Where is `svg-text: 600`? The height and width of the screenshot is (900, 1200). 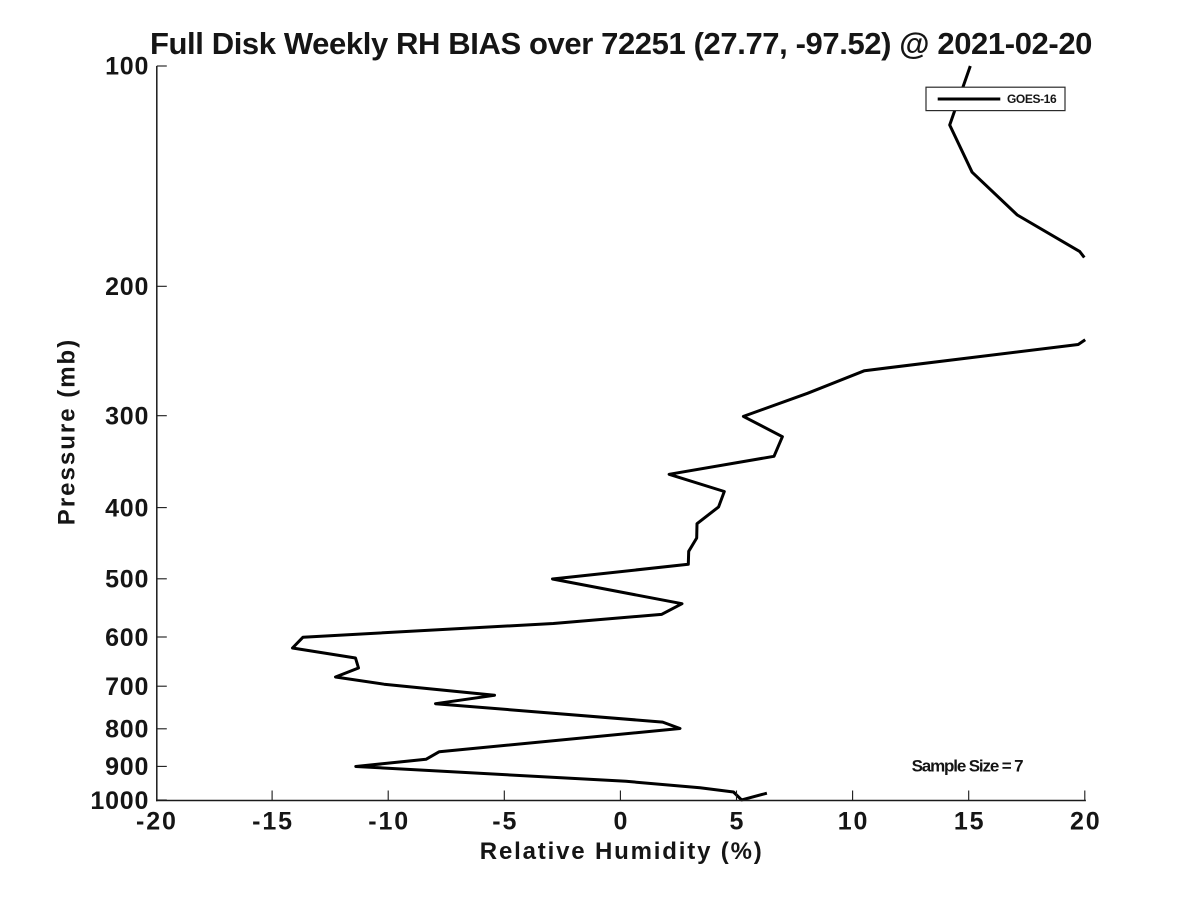 svg-text: 600 is located at coordinates (127, 638).